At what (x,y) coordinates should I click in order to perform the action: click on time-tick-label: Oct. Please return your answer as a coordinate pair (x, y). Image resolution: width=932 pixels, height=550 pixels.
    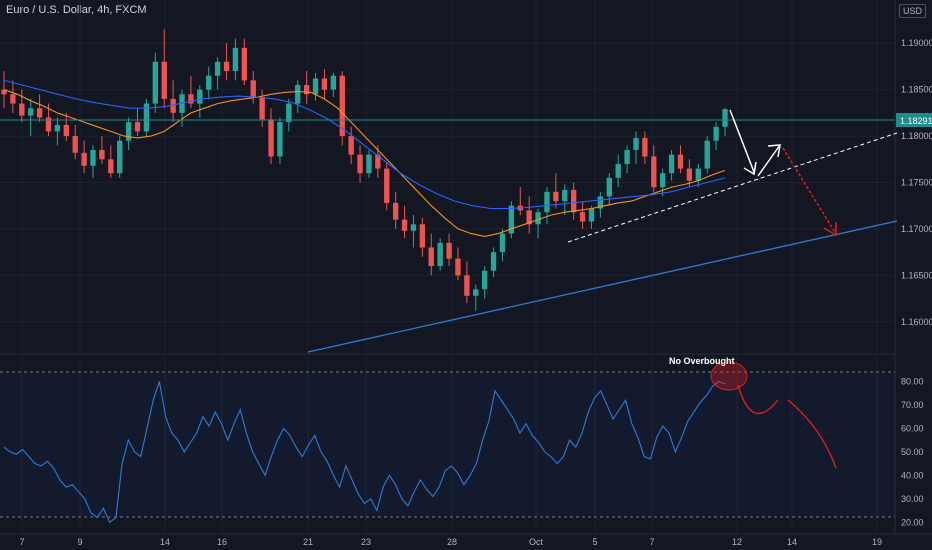
    Looking at the image, I should click on (536, 542).